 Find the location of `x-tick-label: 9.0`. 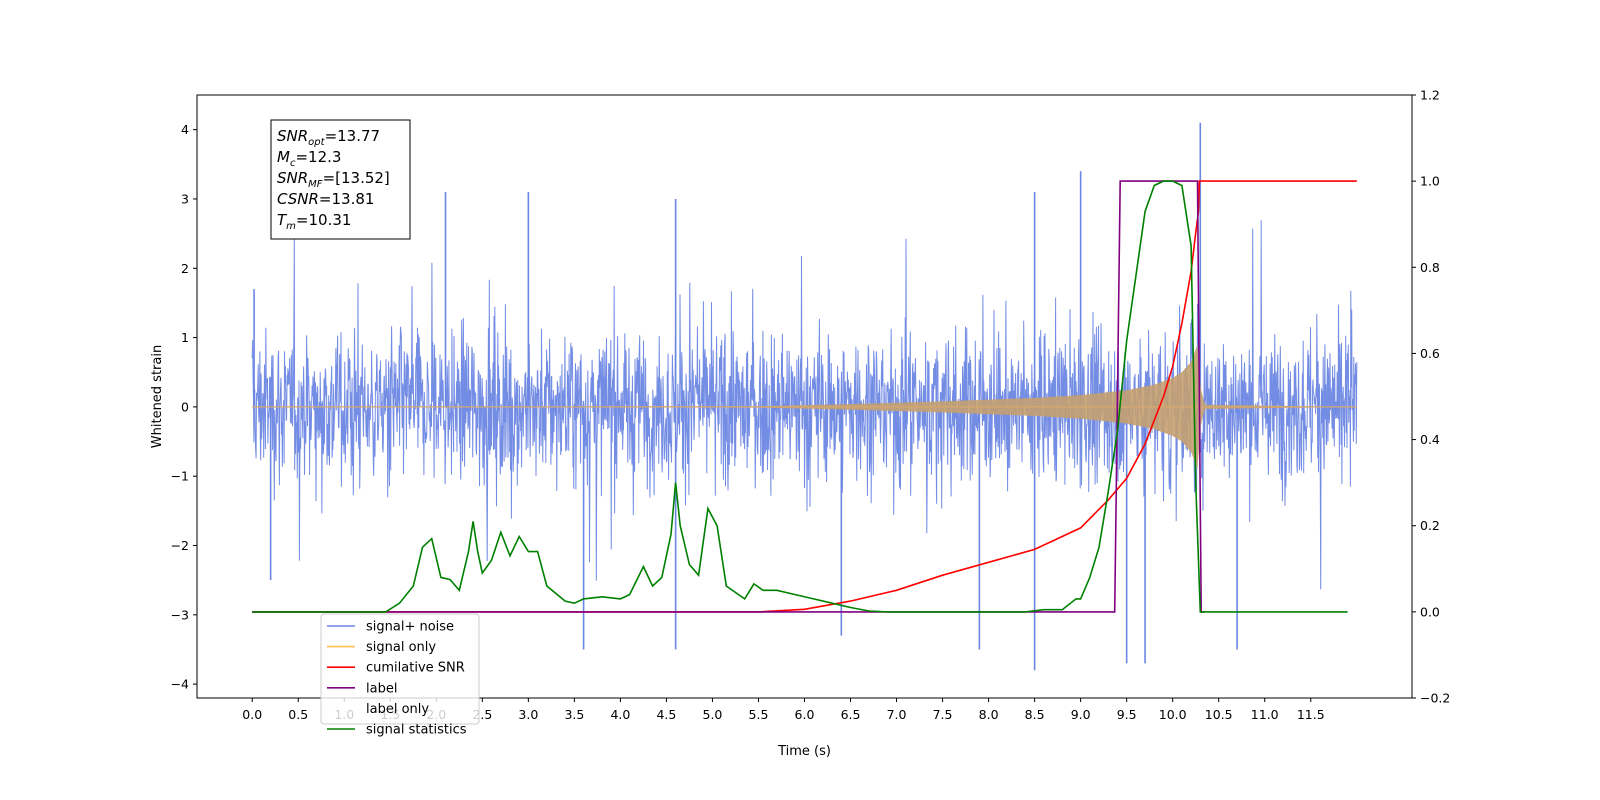

x-tick-label: 9.0 is located at coordinates (1081, 714).